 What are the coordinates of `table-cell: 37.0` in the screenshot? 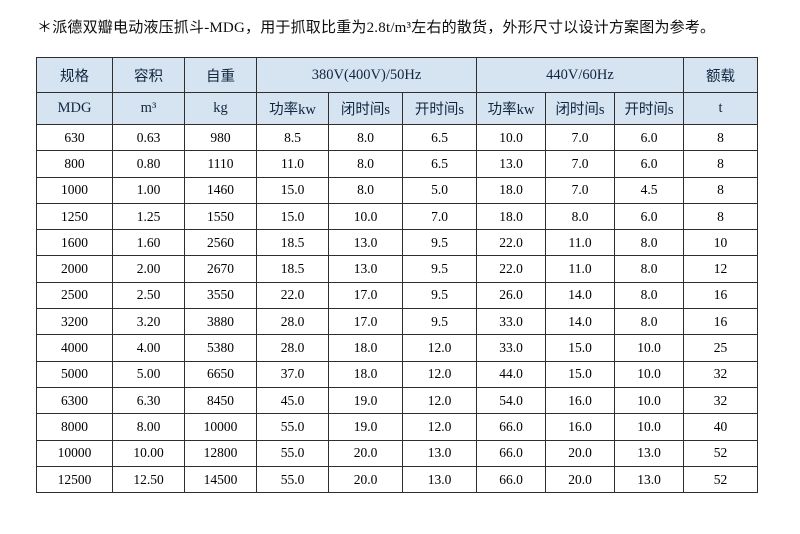 It's located at (292, 374).